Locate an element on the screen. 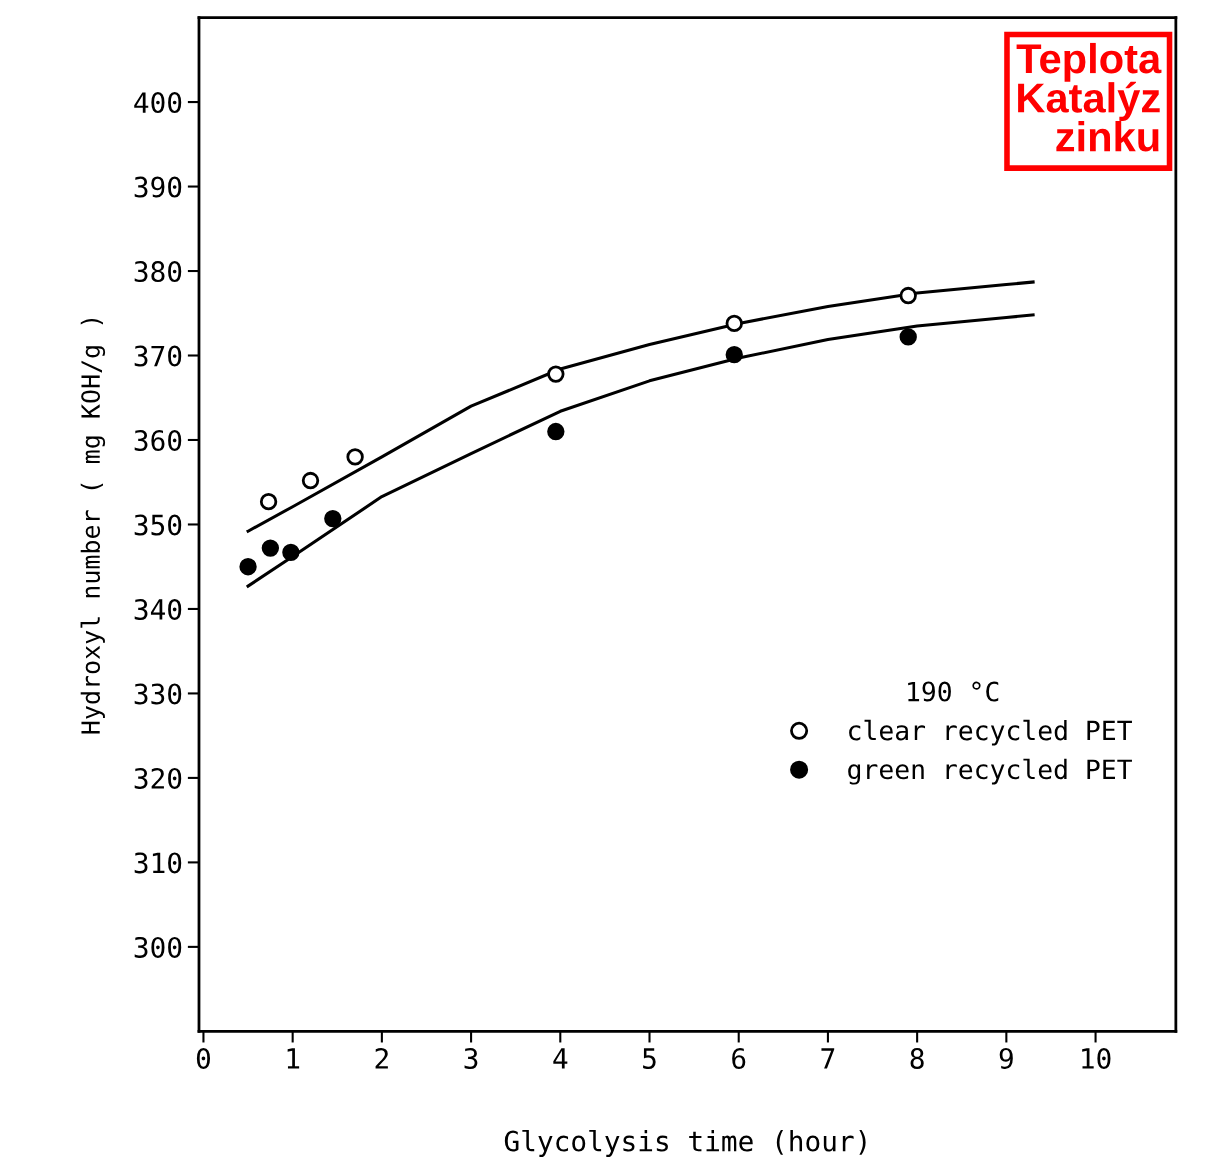 The image size is (1206, 1172). x-tick-label: 7 is located at coordinates (828, 1058).